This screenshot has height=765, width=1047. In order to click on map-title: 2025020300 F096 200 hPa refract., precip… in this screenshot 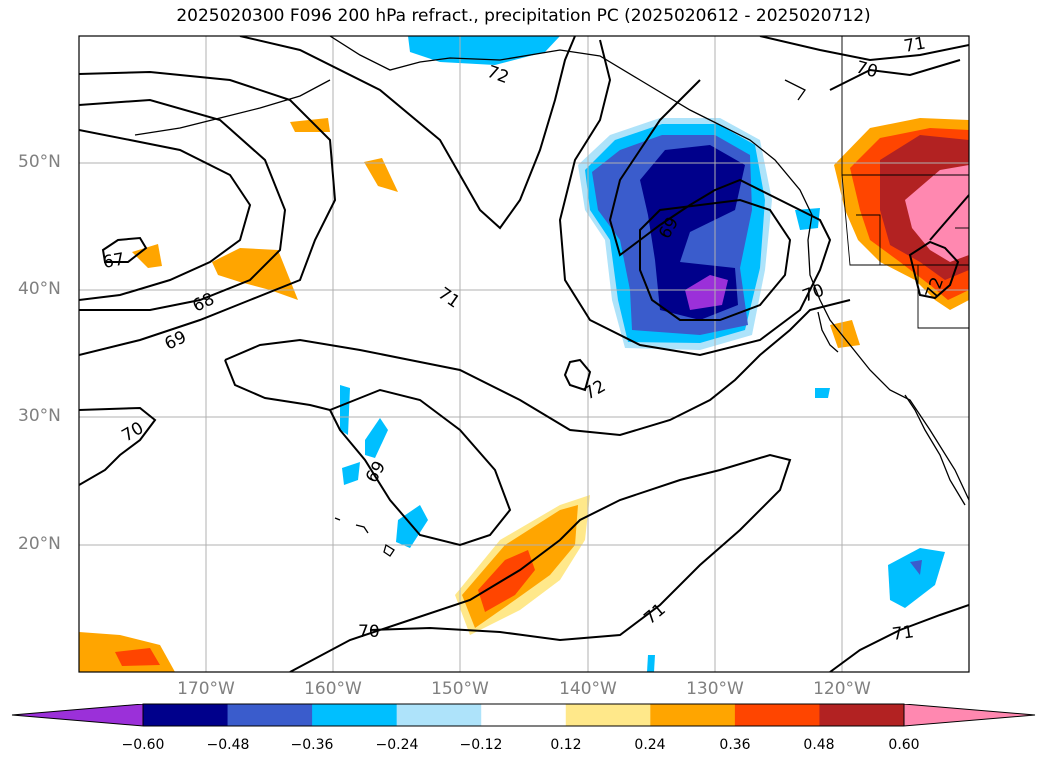, I will do `click(523, 16)`.